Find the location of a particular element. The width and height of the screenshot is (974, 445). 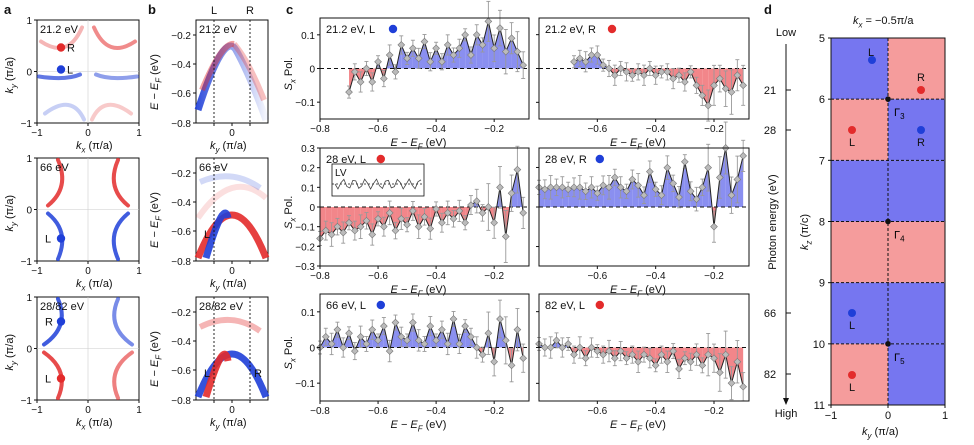

kz-region is located at coordinates (916, 313).